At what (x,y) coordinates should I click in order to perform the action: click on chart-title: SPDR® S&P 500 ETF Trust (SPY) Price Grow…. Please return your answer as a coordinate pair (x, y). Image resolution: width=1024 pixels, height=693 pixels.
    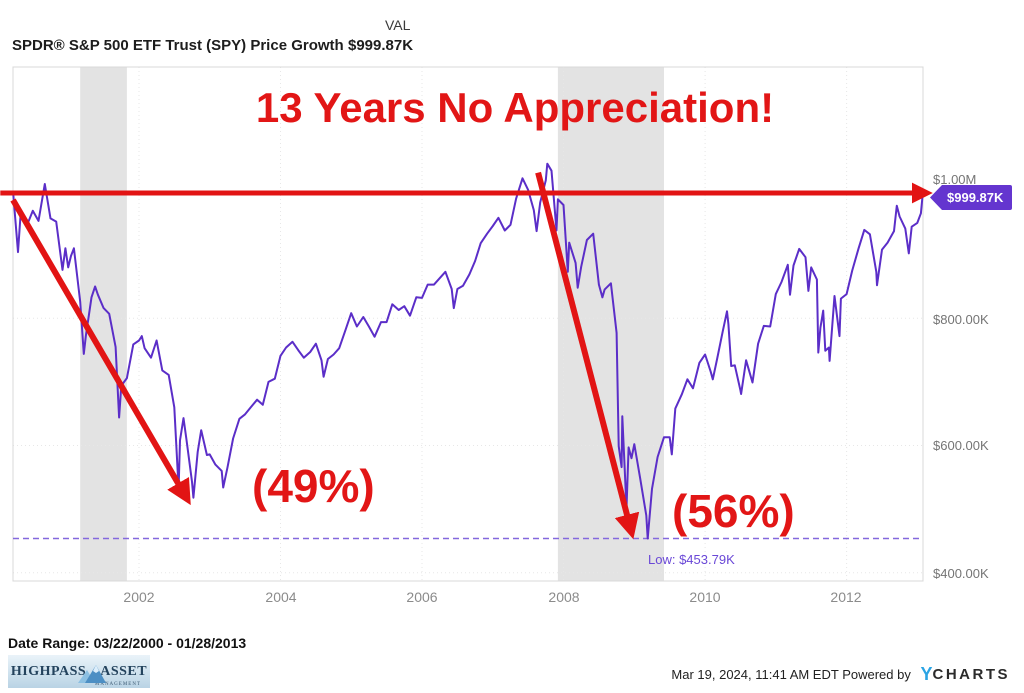
    Looking at the image, I should click on (178, 45).